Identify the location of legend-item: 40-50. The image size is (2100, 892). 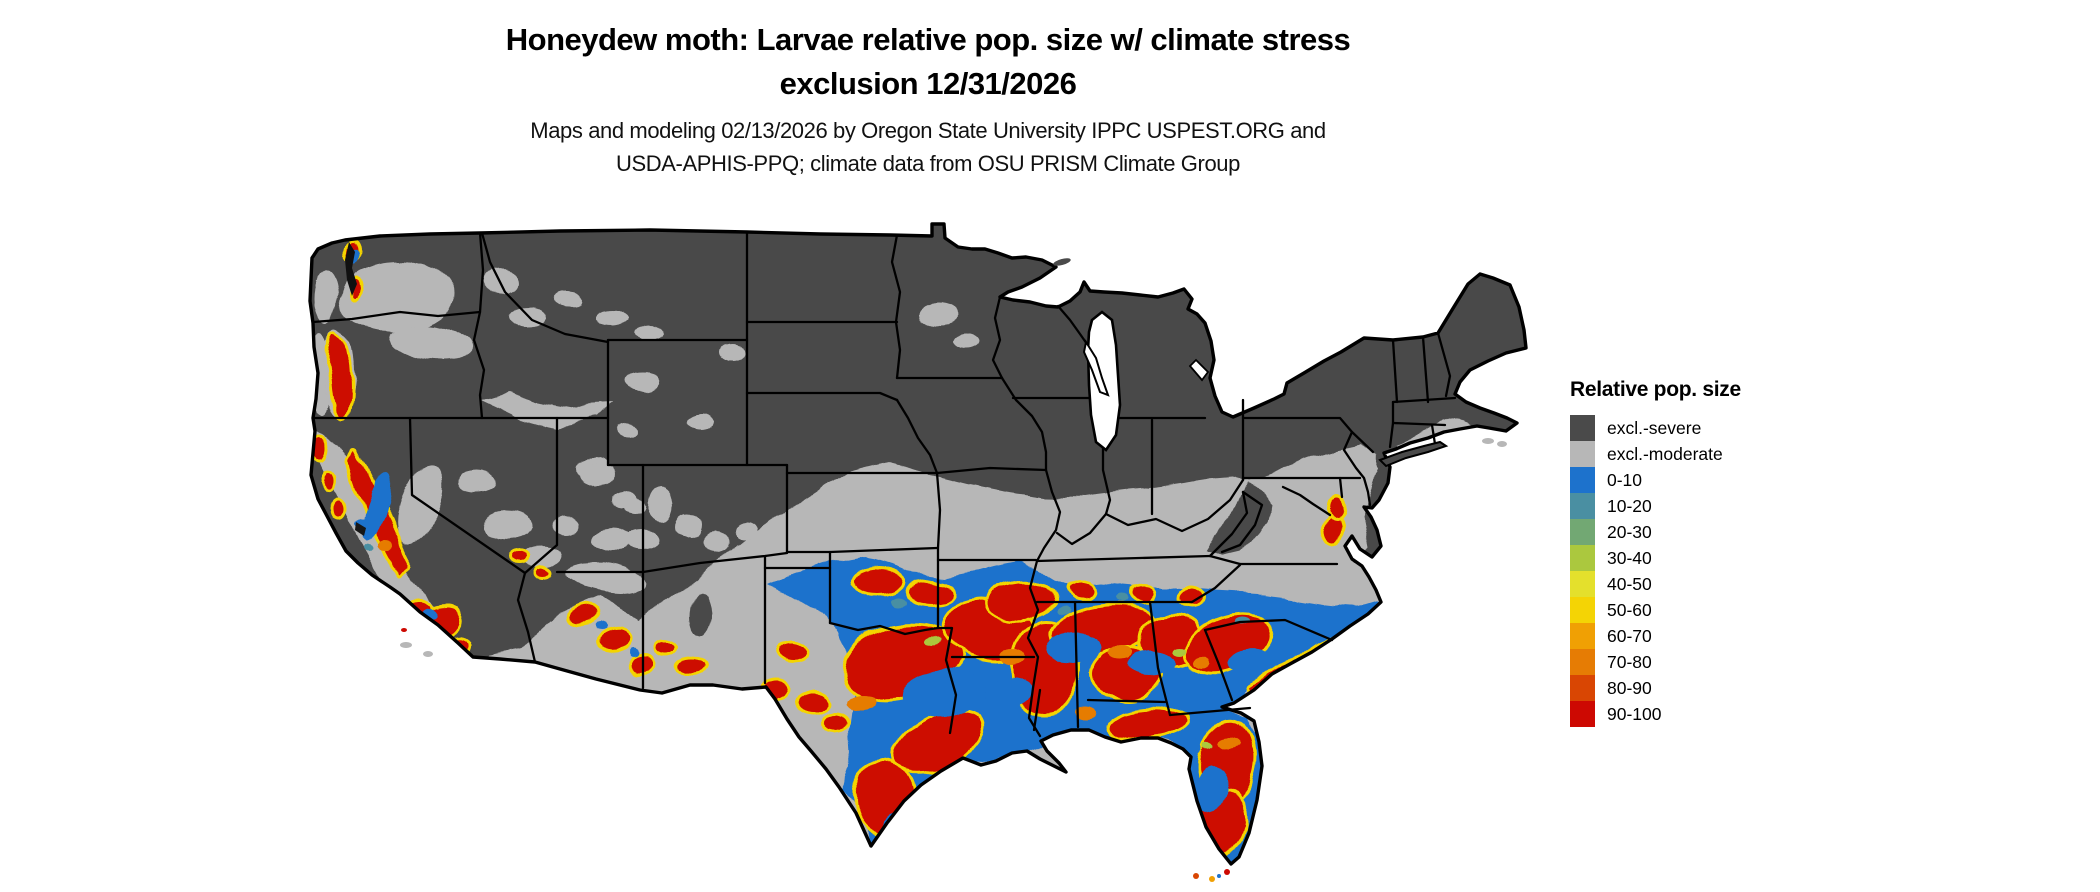
(1730, 584).